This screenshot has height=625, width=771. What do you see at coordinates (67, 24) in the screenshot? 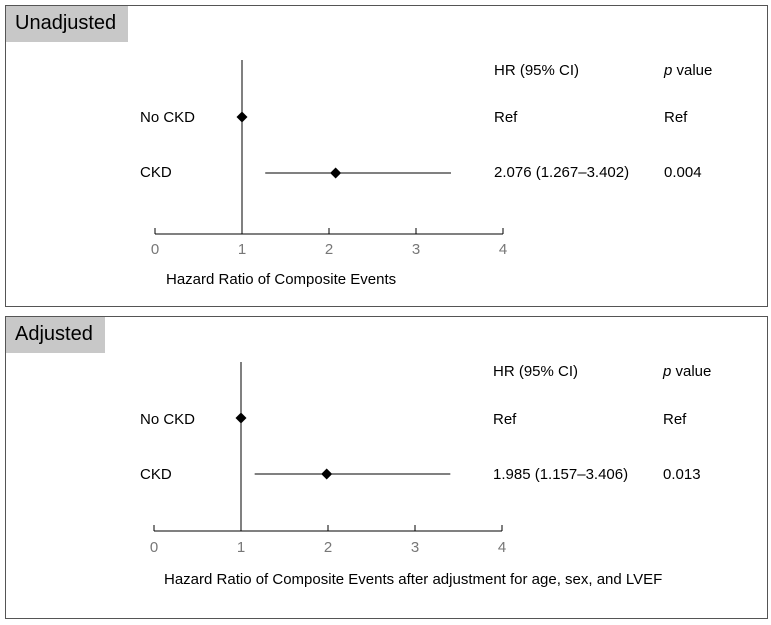
I see `panel-label: Unadjusted` at bounding box center [67, 24].